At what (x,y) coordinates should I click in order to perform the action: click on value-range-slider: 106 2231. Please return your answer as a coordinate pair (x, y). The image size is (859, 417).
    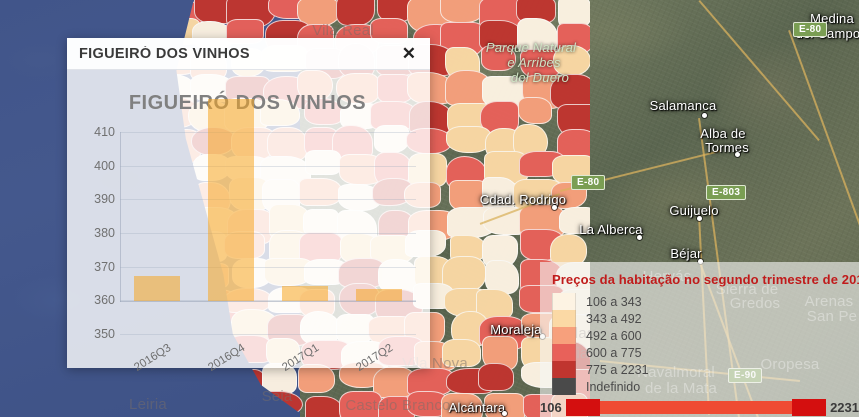
    Looking at the image, I should click on (699, 407).